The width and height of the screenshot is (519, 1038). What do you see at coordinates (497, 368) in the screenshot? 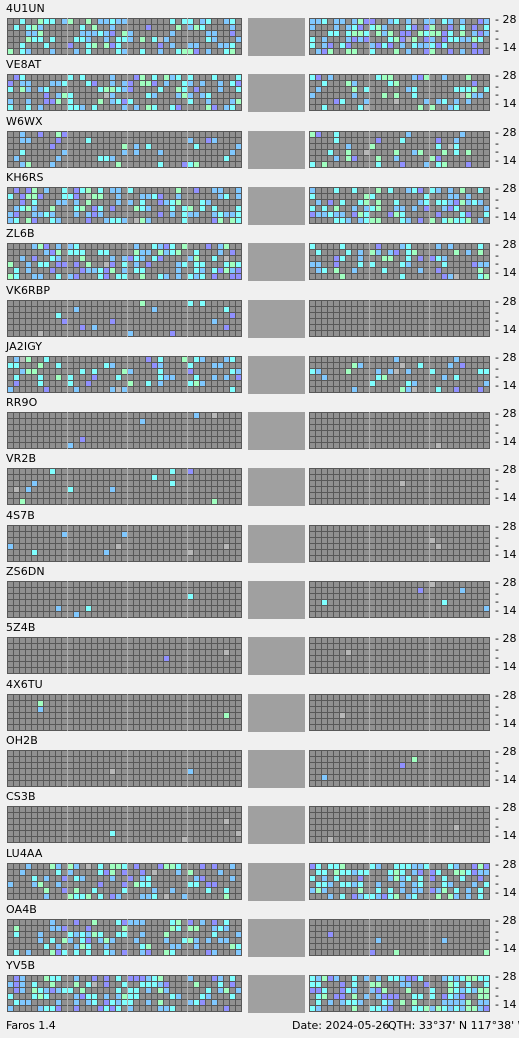
I see `axis-tick: -` at bounding box center [497, 368].